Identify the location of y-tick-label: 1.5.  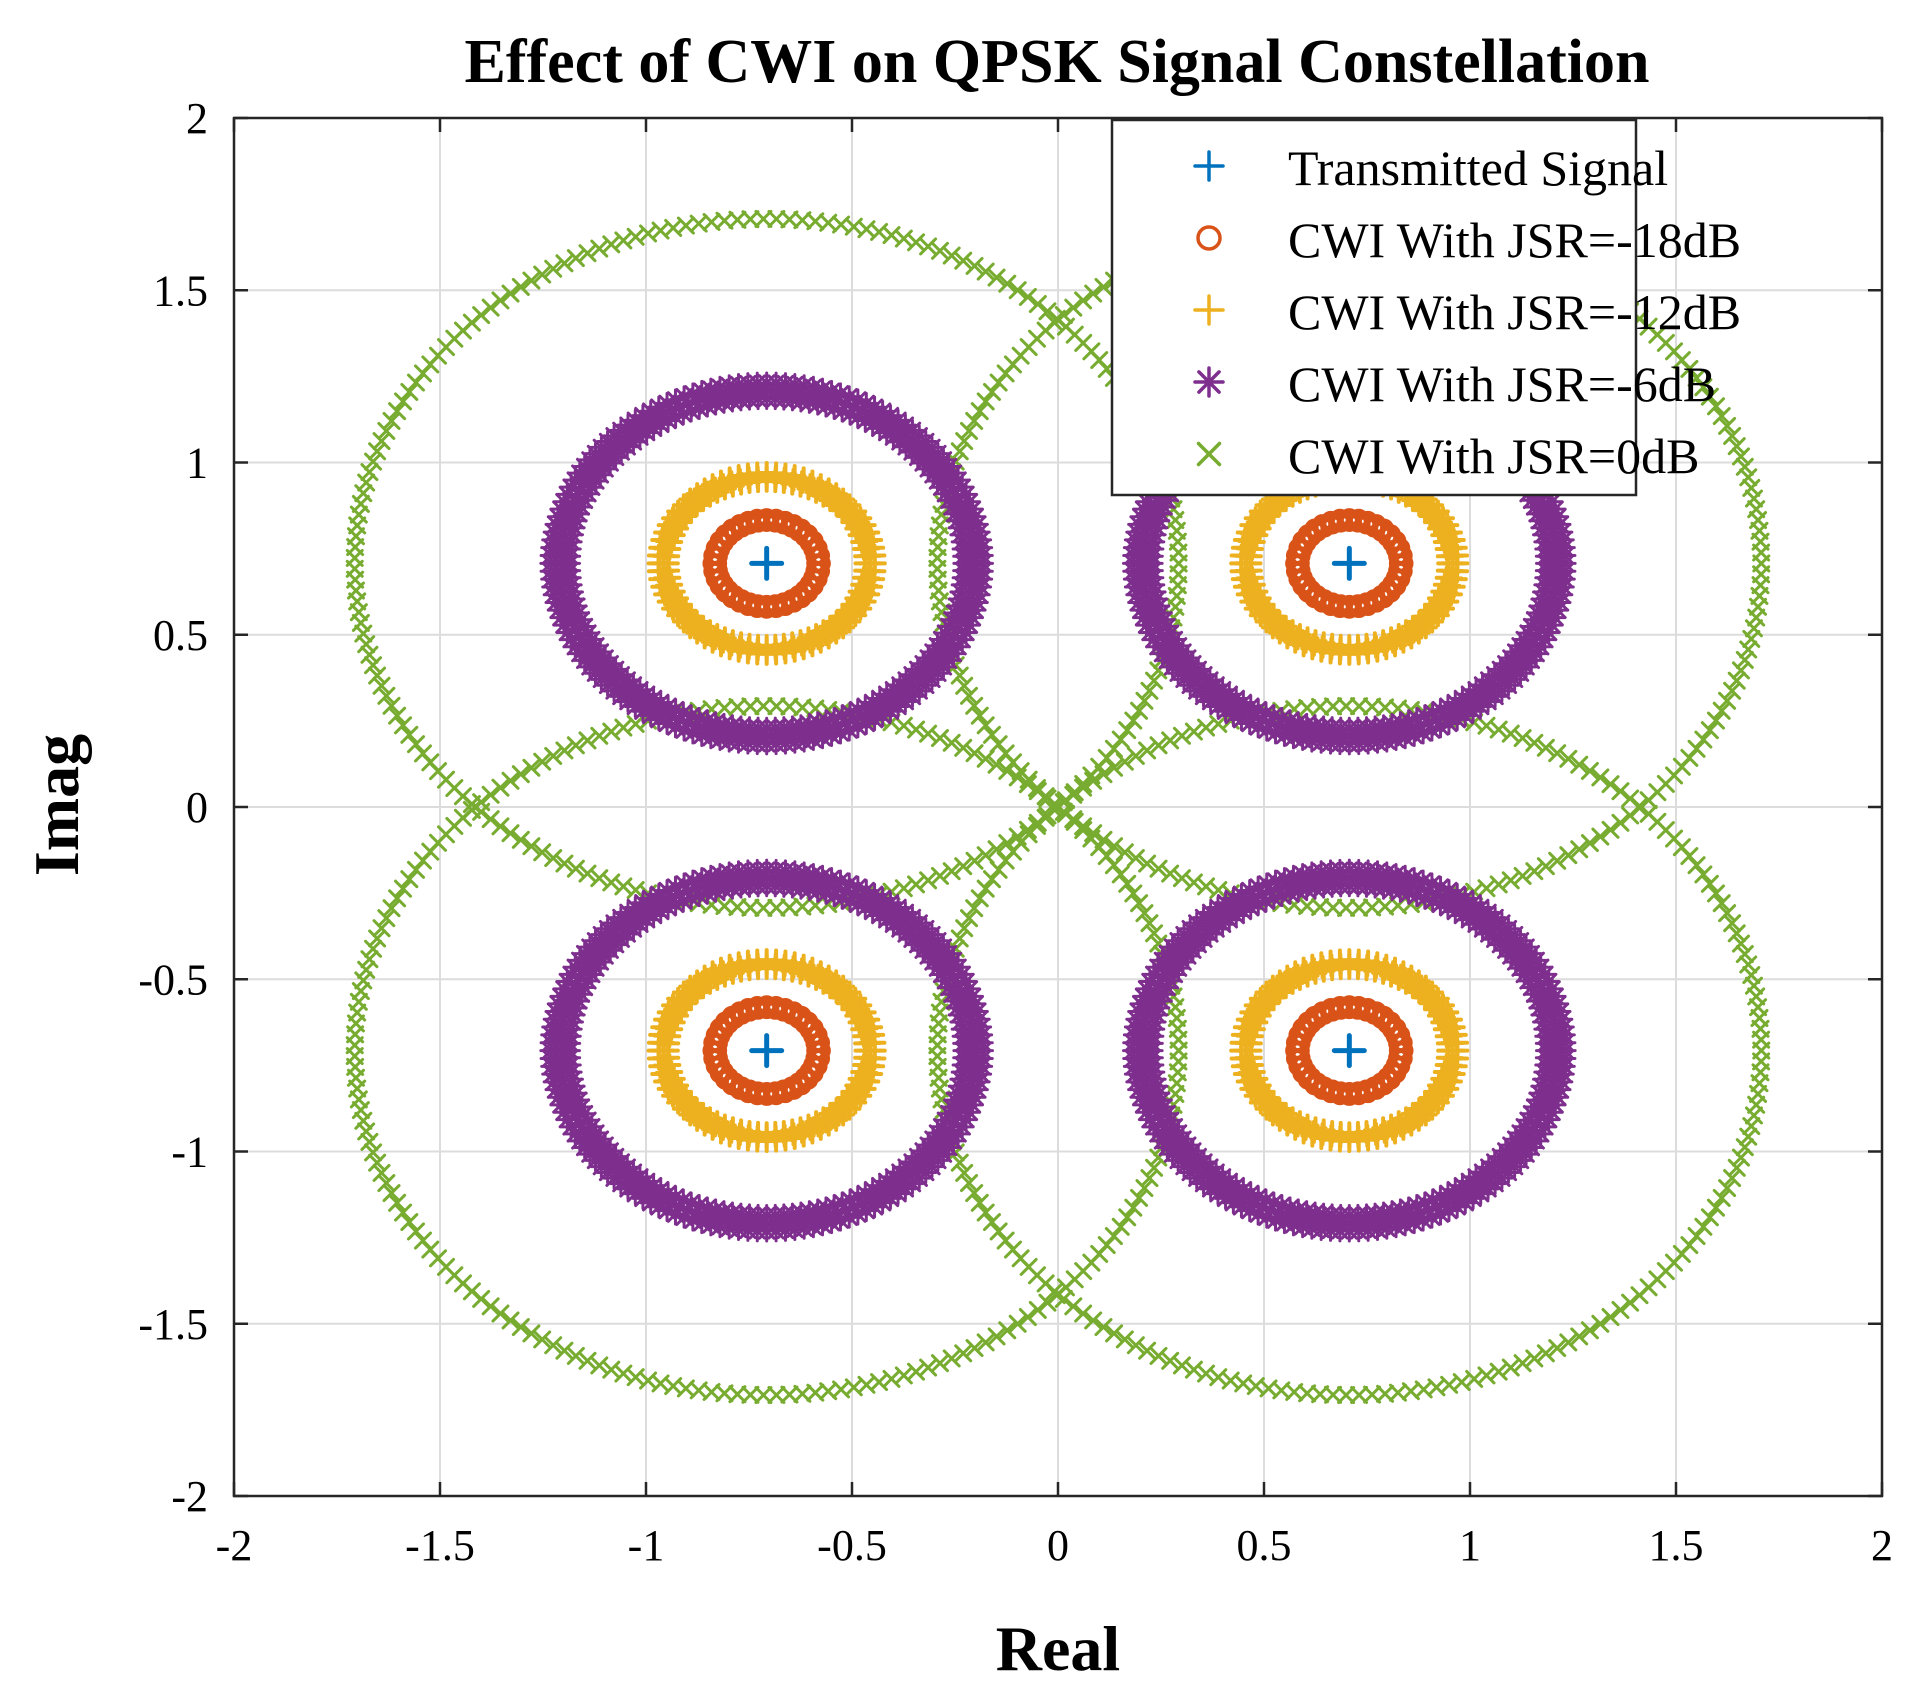
(180, 290).